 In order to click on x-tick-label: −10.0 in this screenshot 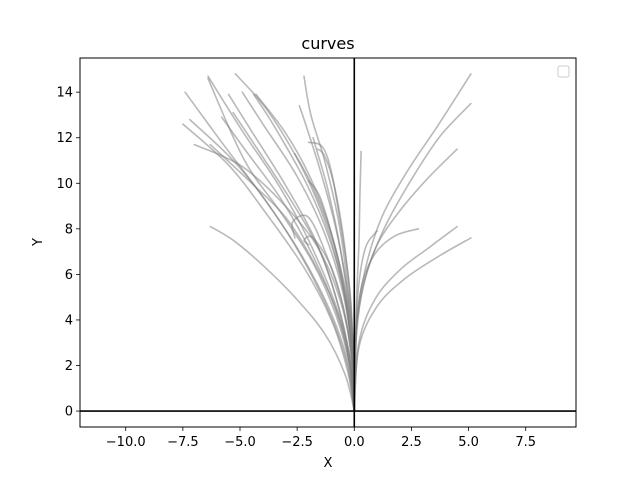, I will do `click(126, 442)`.